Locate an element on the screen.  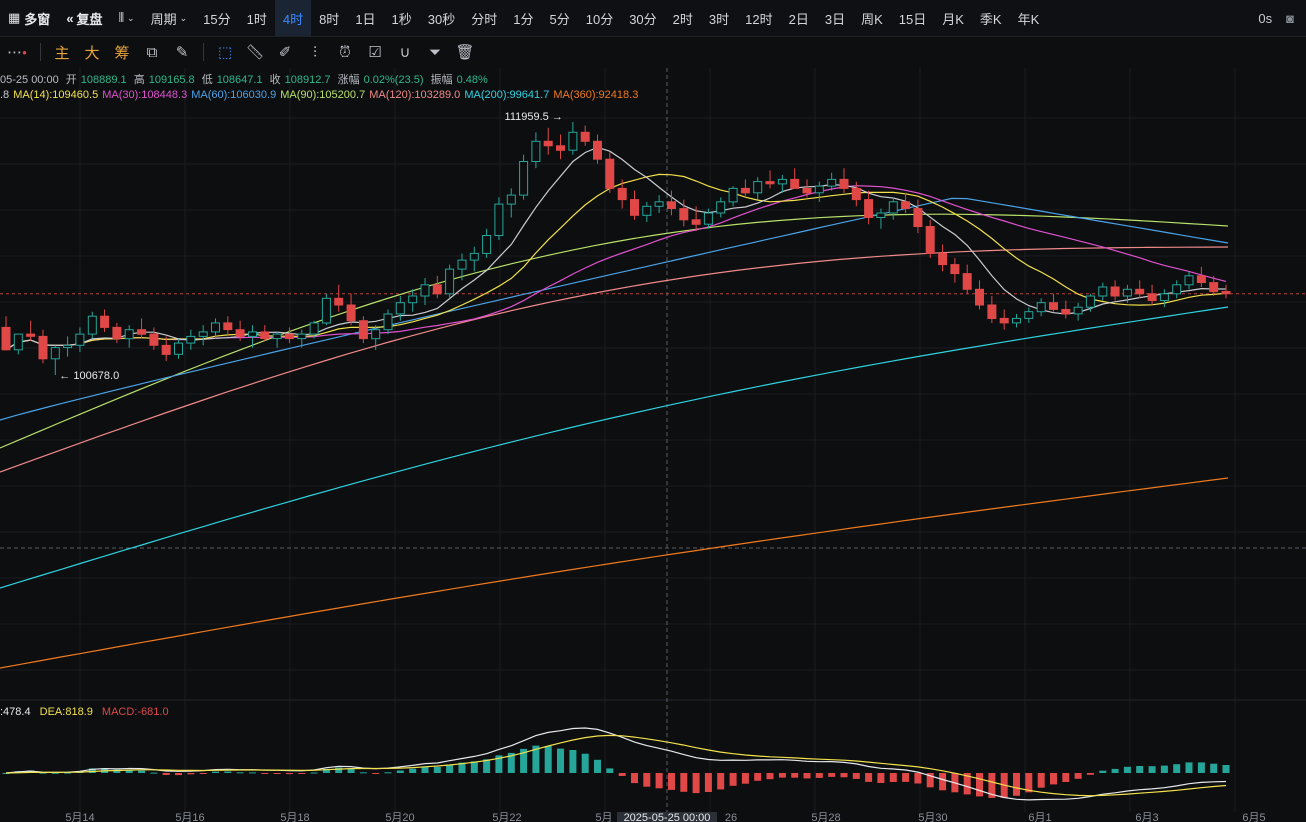
tab-period-7: 分时 is located at coordinates (484, 19).